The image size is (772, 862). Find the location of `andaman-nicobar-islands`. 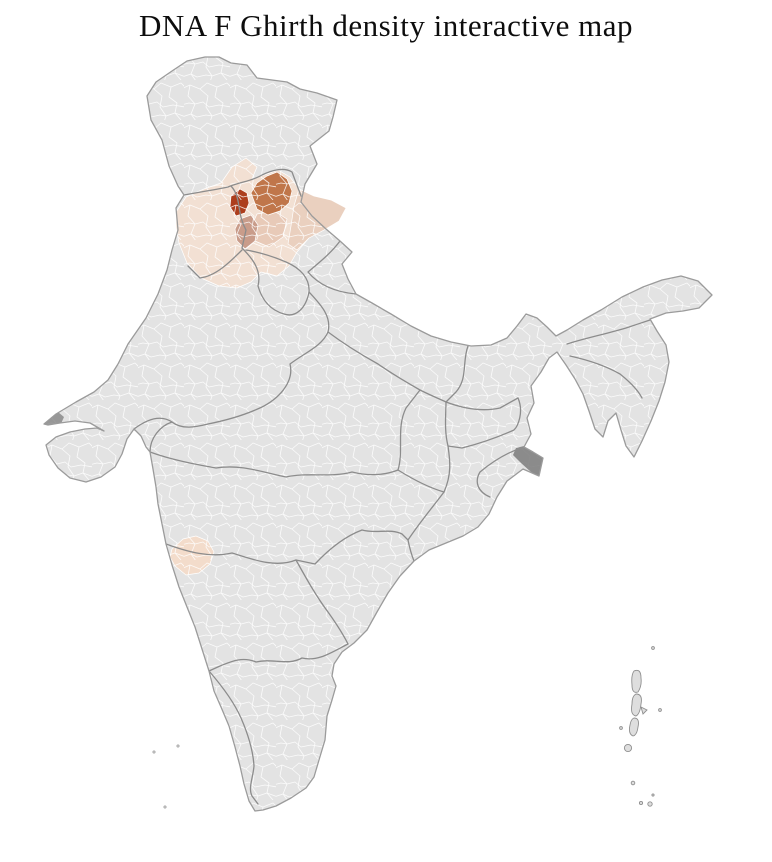

andaman-nicobar-islands is located at coordinates (640, 726).